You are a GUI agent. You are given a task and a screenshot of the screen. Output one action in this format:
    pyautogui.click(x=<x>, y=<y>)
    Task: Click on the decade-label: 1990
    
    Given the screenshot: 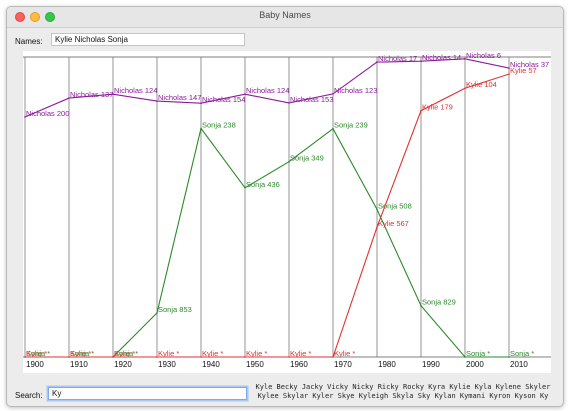 What is the action you would take?
    pyautogui.click(x=431, y=364)
    